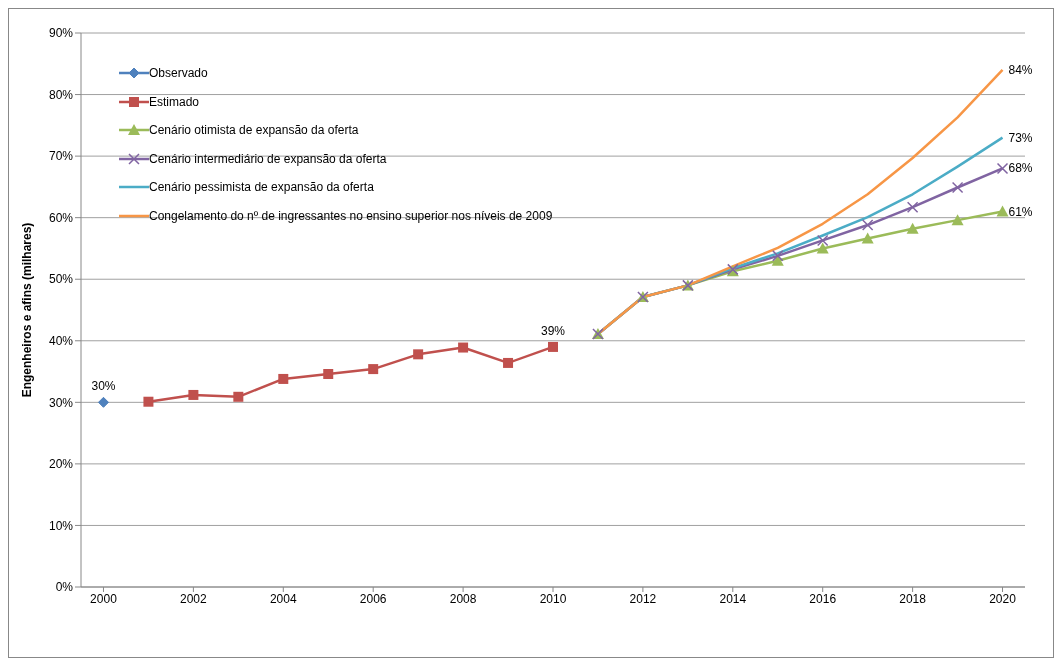 This screenshot has height=666, width=1062. What do you see at coordinates (61, 464) in the screenshot?
I see `y-tick-label: 20%` at bounding box center [61, 464].